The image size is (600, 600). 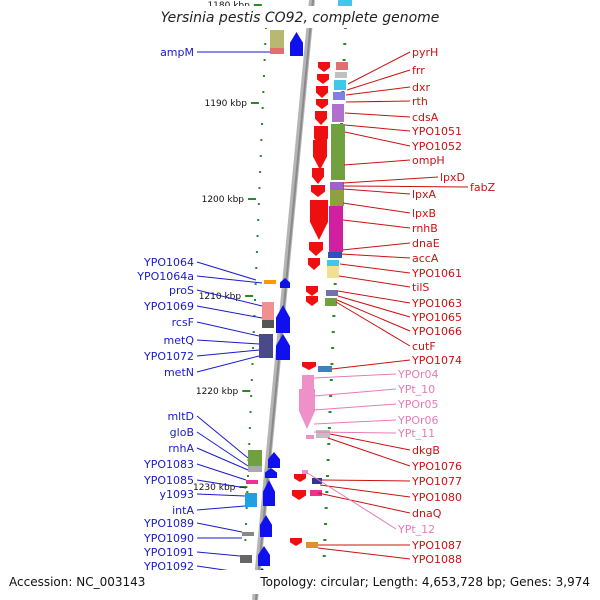 I want to click on gene-label-forward: intA, so click(x=183, y=510).